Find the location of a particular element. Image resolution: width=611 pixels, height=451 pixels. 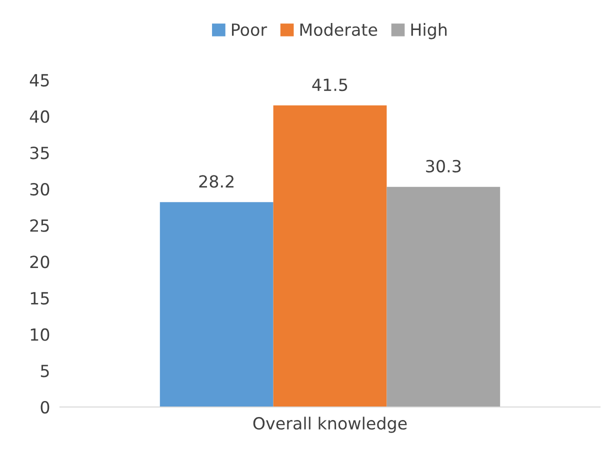

legend-label: Moderate is located at coordinates (339, 29).